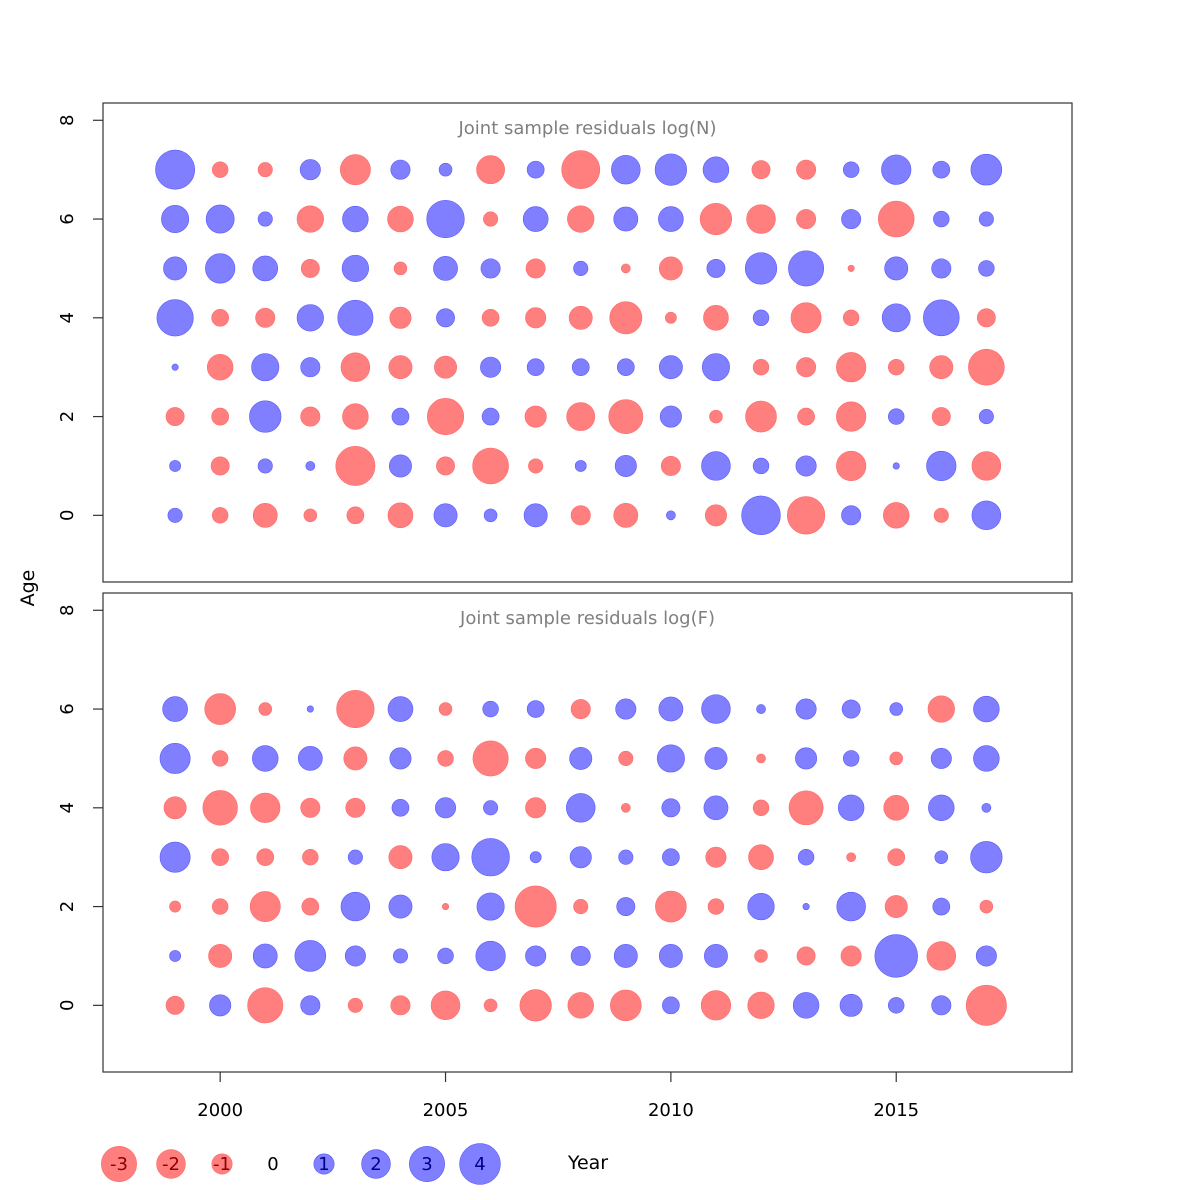 The height and width of the screenshot is (1200, 1200). What do you see at coordinates (426, 1164) in the screenshot?
I see `legend-label: 3` at bounding box center [426, 1164].